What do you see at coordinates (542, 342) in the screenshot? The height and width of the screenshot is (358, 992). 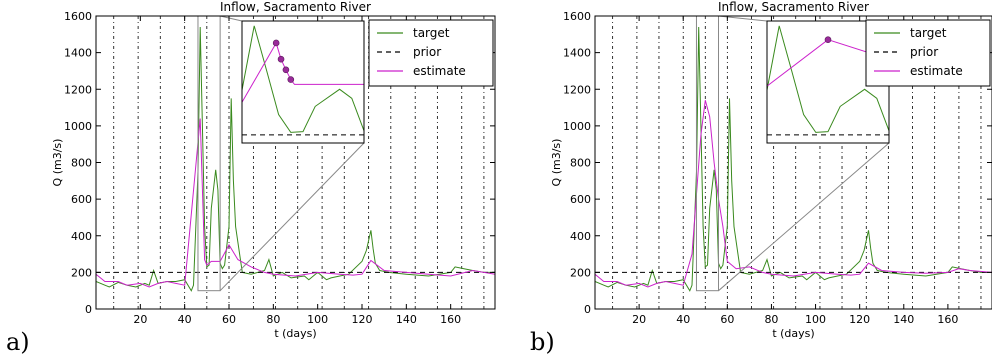 I see `panel-label: b)` at bounding box center [542, 342].